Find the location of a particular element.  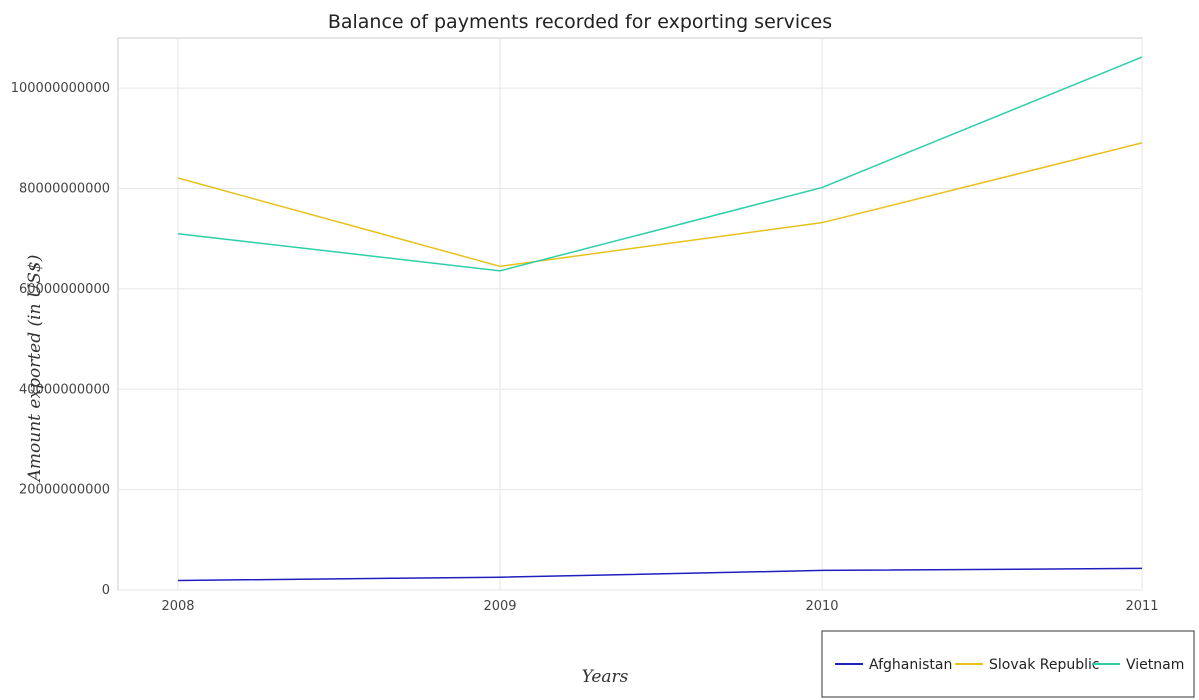

legend-box is located at coordinates (1008, 664).